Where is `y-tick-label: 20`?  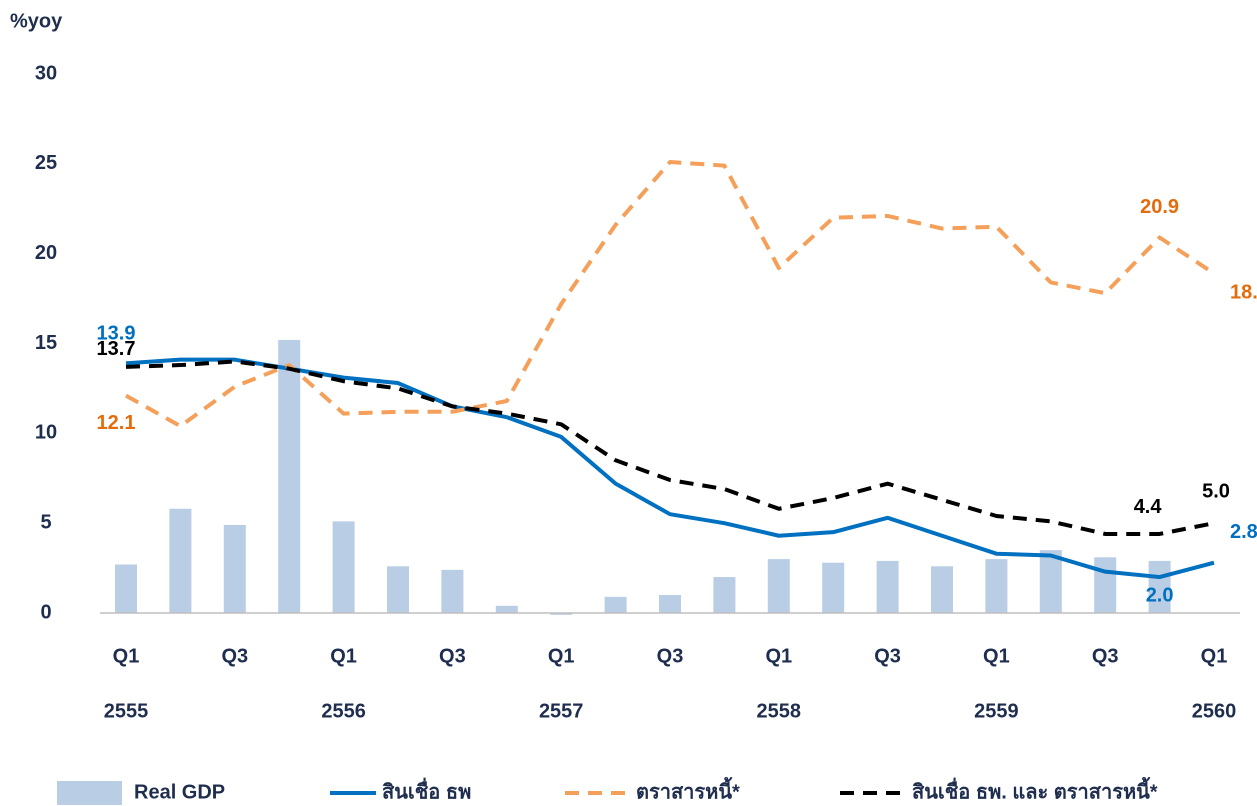 y-tick-label: 20 is located at coordinates (46, 253).